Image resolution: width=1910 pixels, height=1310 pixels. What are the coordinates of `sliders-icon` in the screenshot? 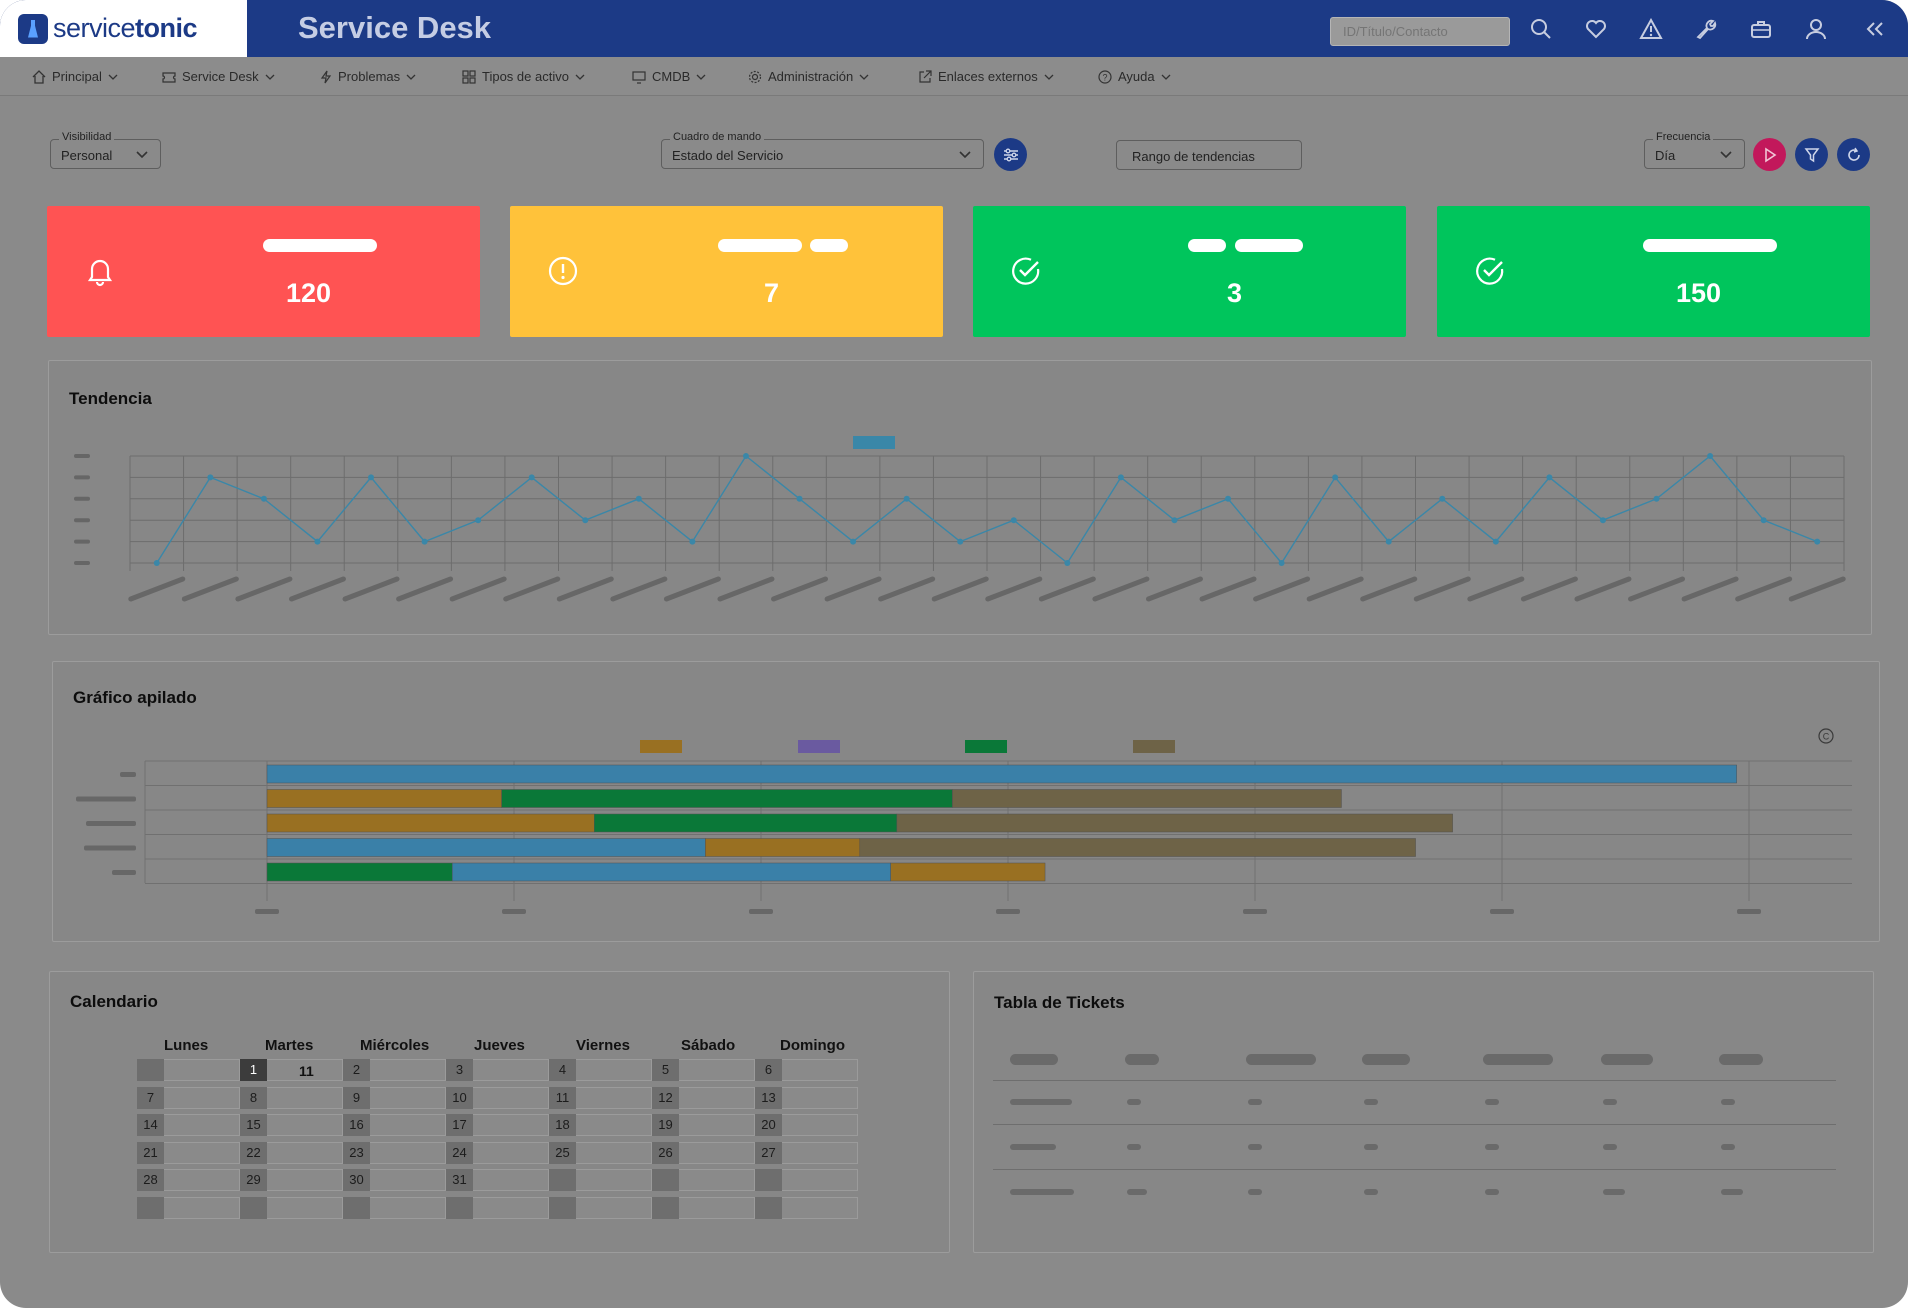 It's located at (1010, 154).